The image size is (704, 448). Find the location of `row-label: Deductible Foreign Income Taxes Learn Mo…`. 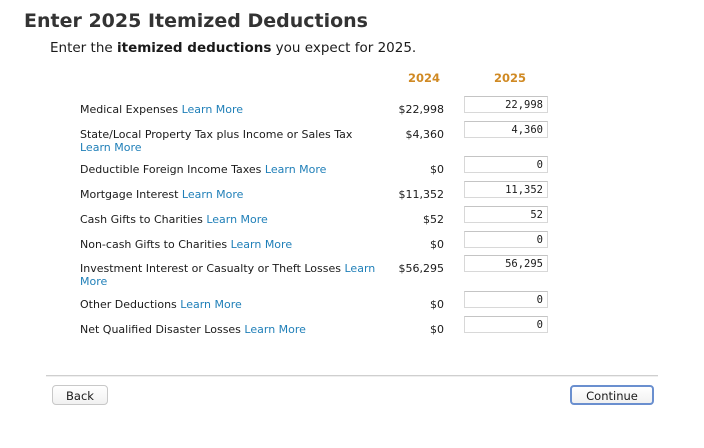

row-label: Deductible Foreign Income Taxes Learn Mo… is located at coordinates (230, 169).